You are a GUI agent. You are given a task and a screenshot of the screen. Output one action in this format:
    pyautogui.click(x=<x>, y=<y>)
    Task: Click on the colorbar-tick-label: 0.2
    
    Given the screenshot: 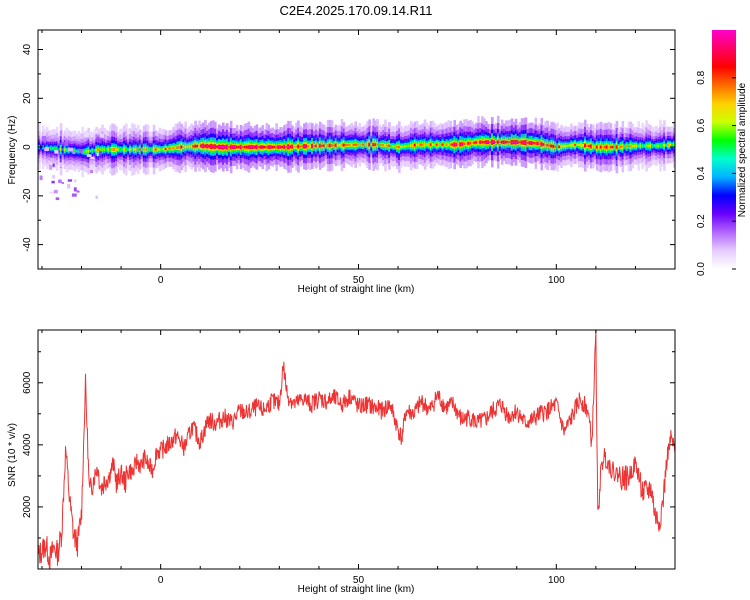 What is the action you would take?
    pyautogui.click(x=701, y=221)
    